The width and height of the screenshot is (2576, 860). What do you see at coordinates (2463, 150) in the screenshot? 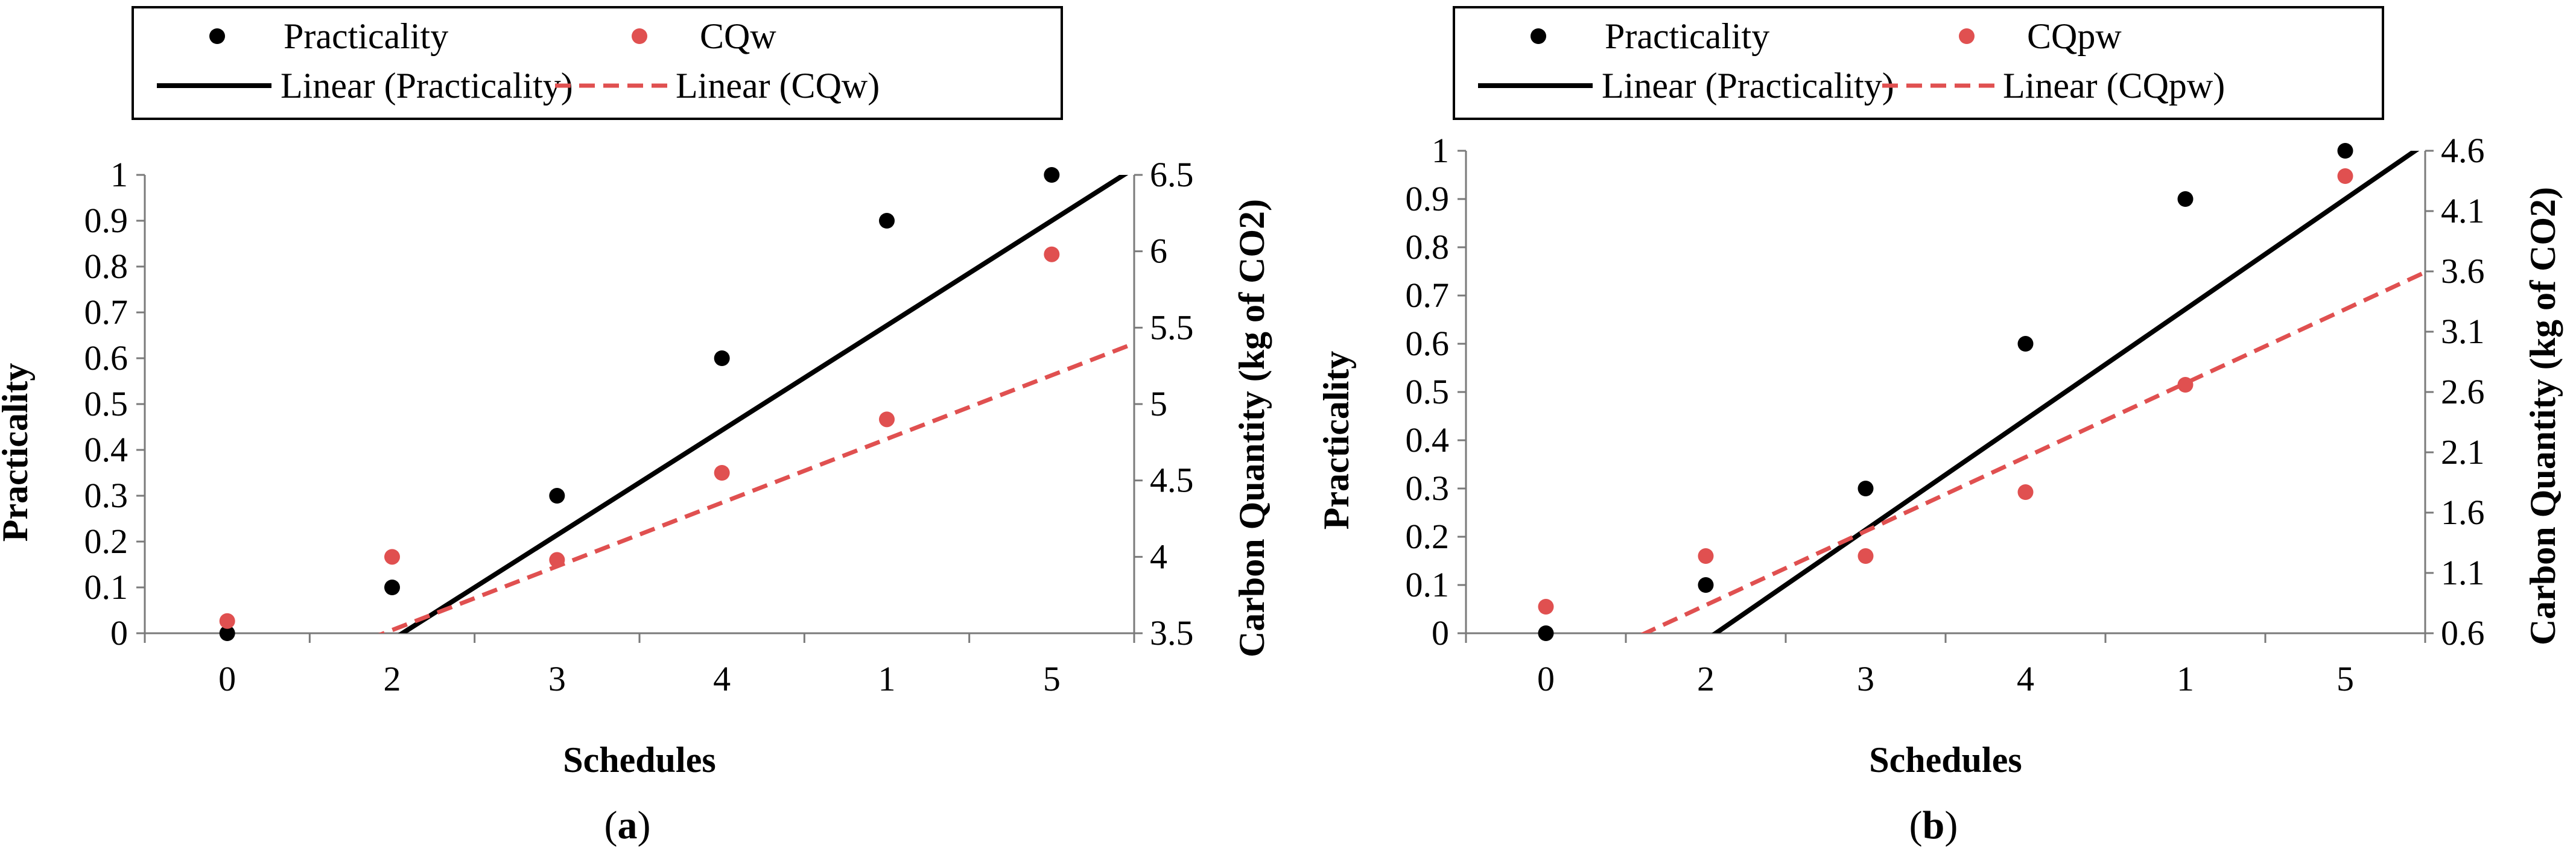
I see `y-tick-label-right: 4.6` at bounding box center [2463, 150].